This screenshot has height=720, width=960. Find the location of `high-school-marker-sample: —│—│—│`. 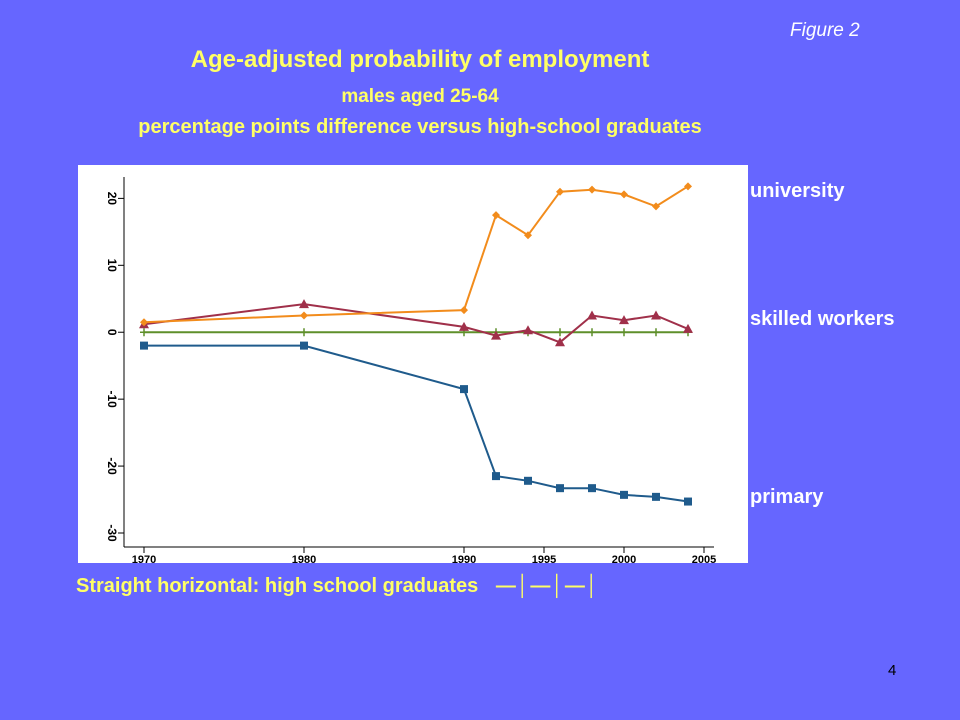

high-school-marker-sample: —│—│—│ is located at coordinates (547, 586).